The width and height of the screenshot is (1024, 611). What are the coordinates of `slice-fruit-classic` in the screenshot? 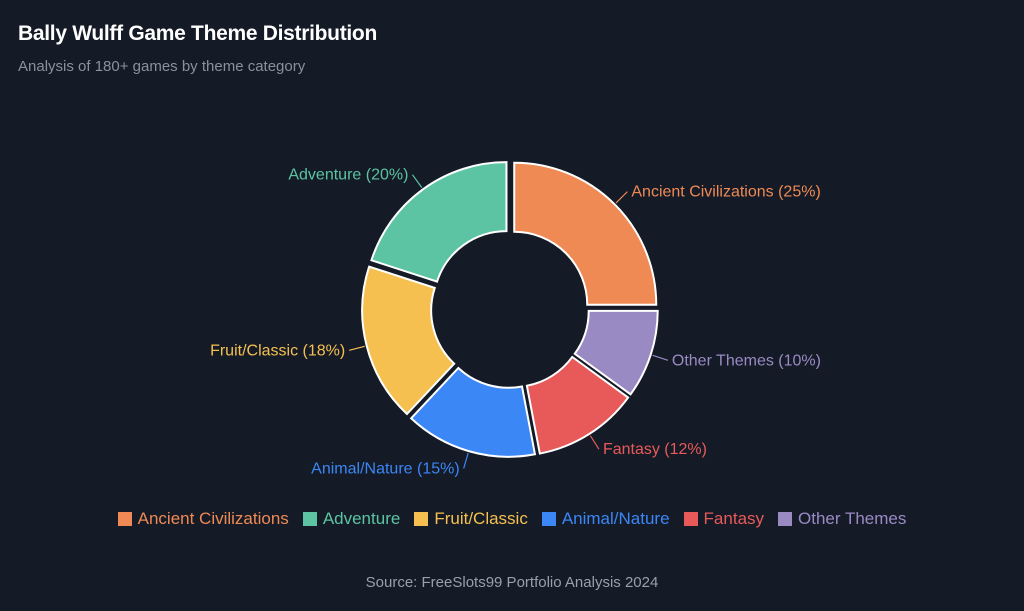 It's located at (408, 340).